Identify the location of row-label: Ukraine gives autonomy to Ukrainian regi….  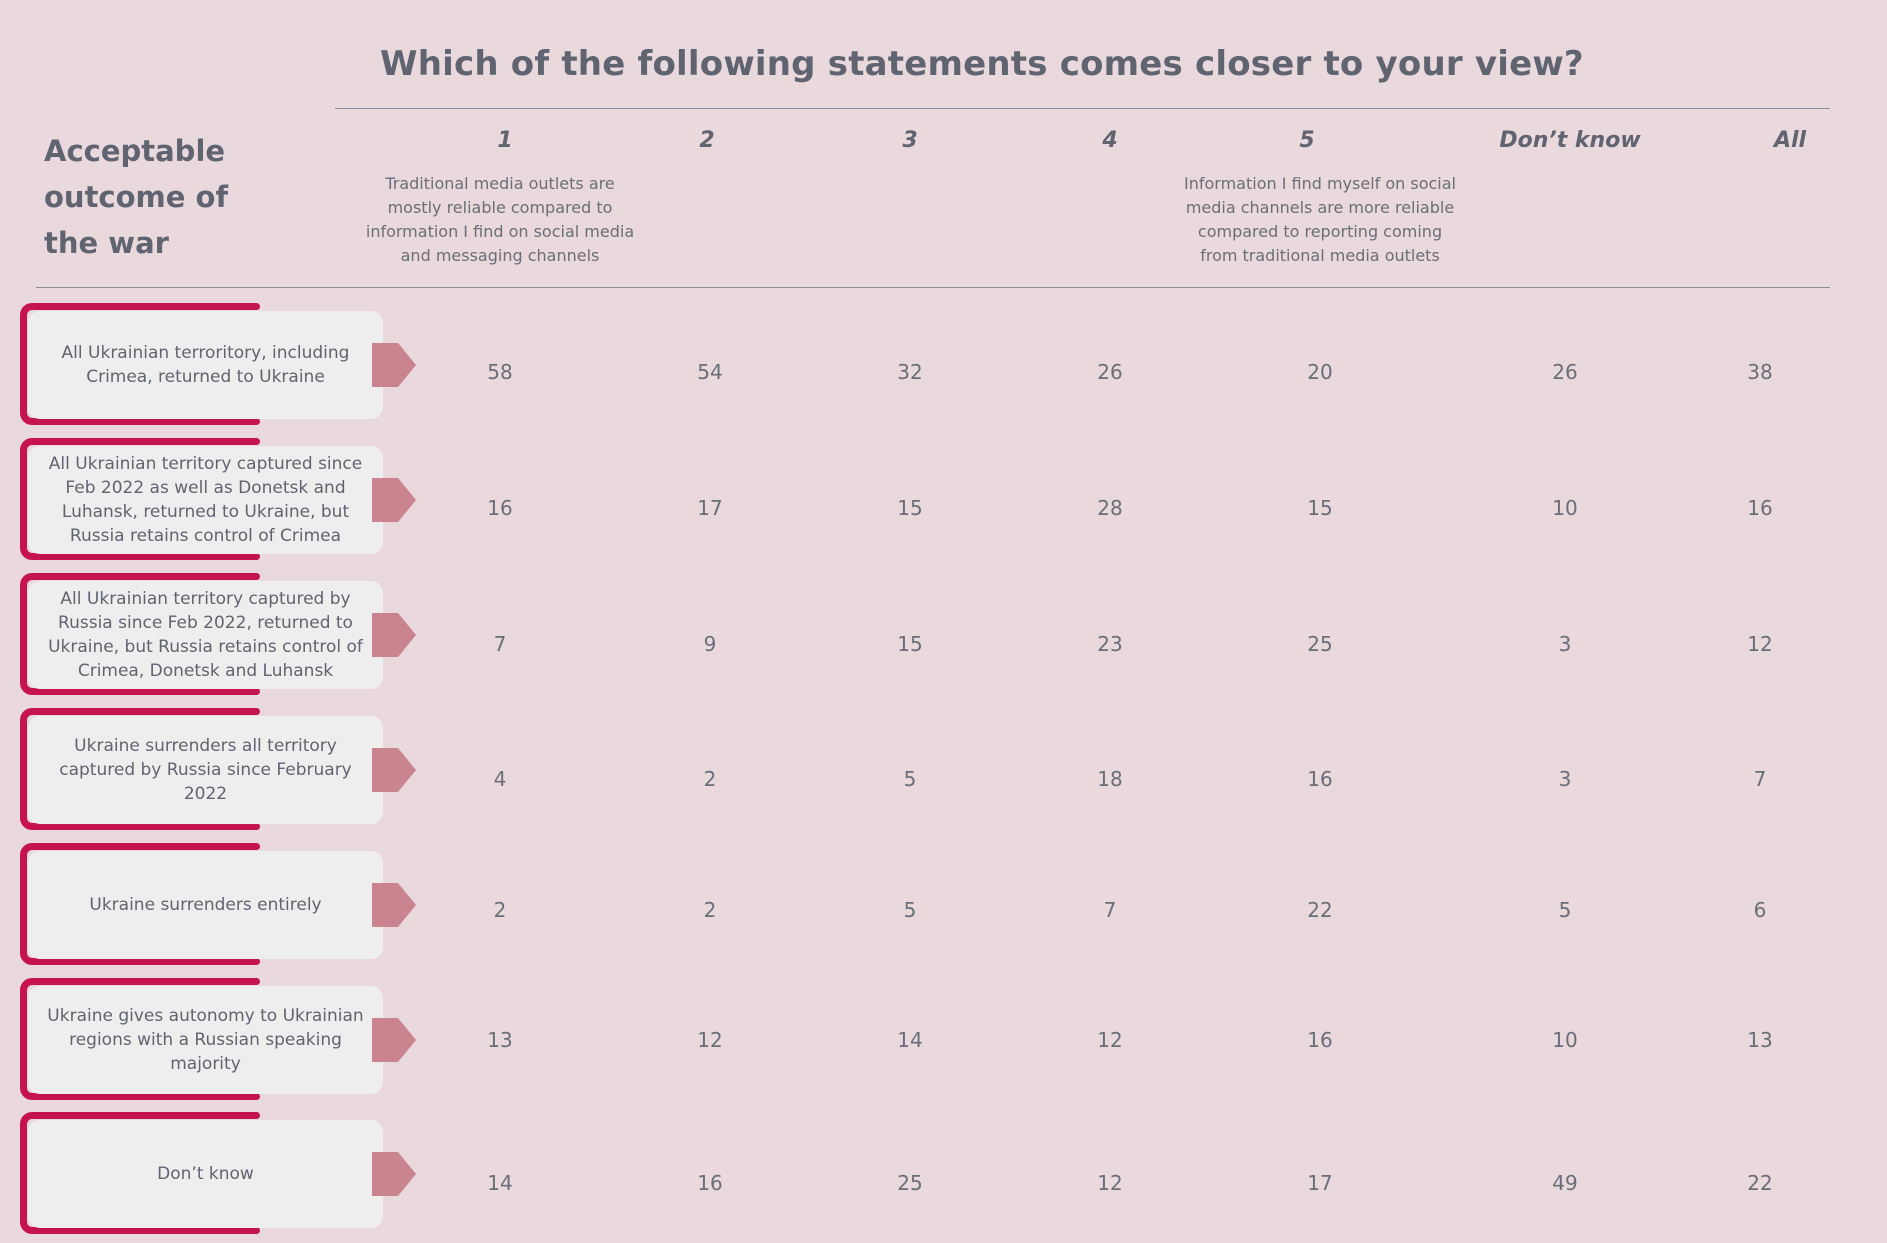
(205, 1040).